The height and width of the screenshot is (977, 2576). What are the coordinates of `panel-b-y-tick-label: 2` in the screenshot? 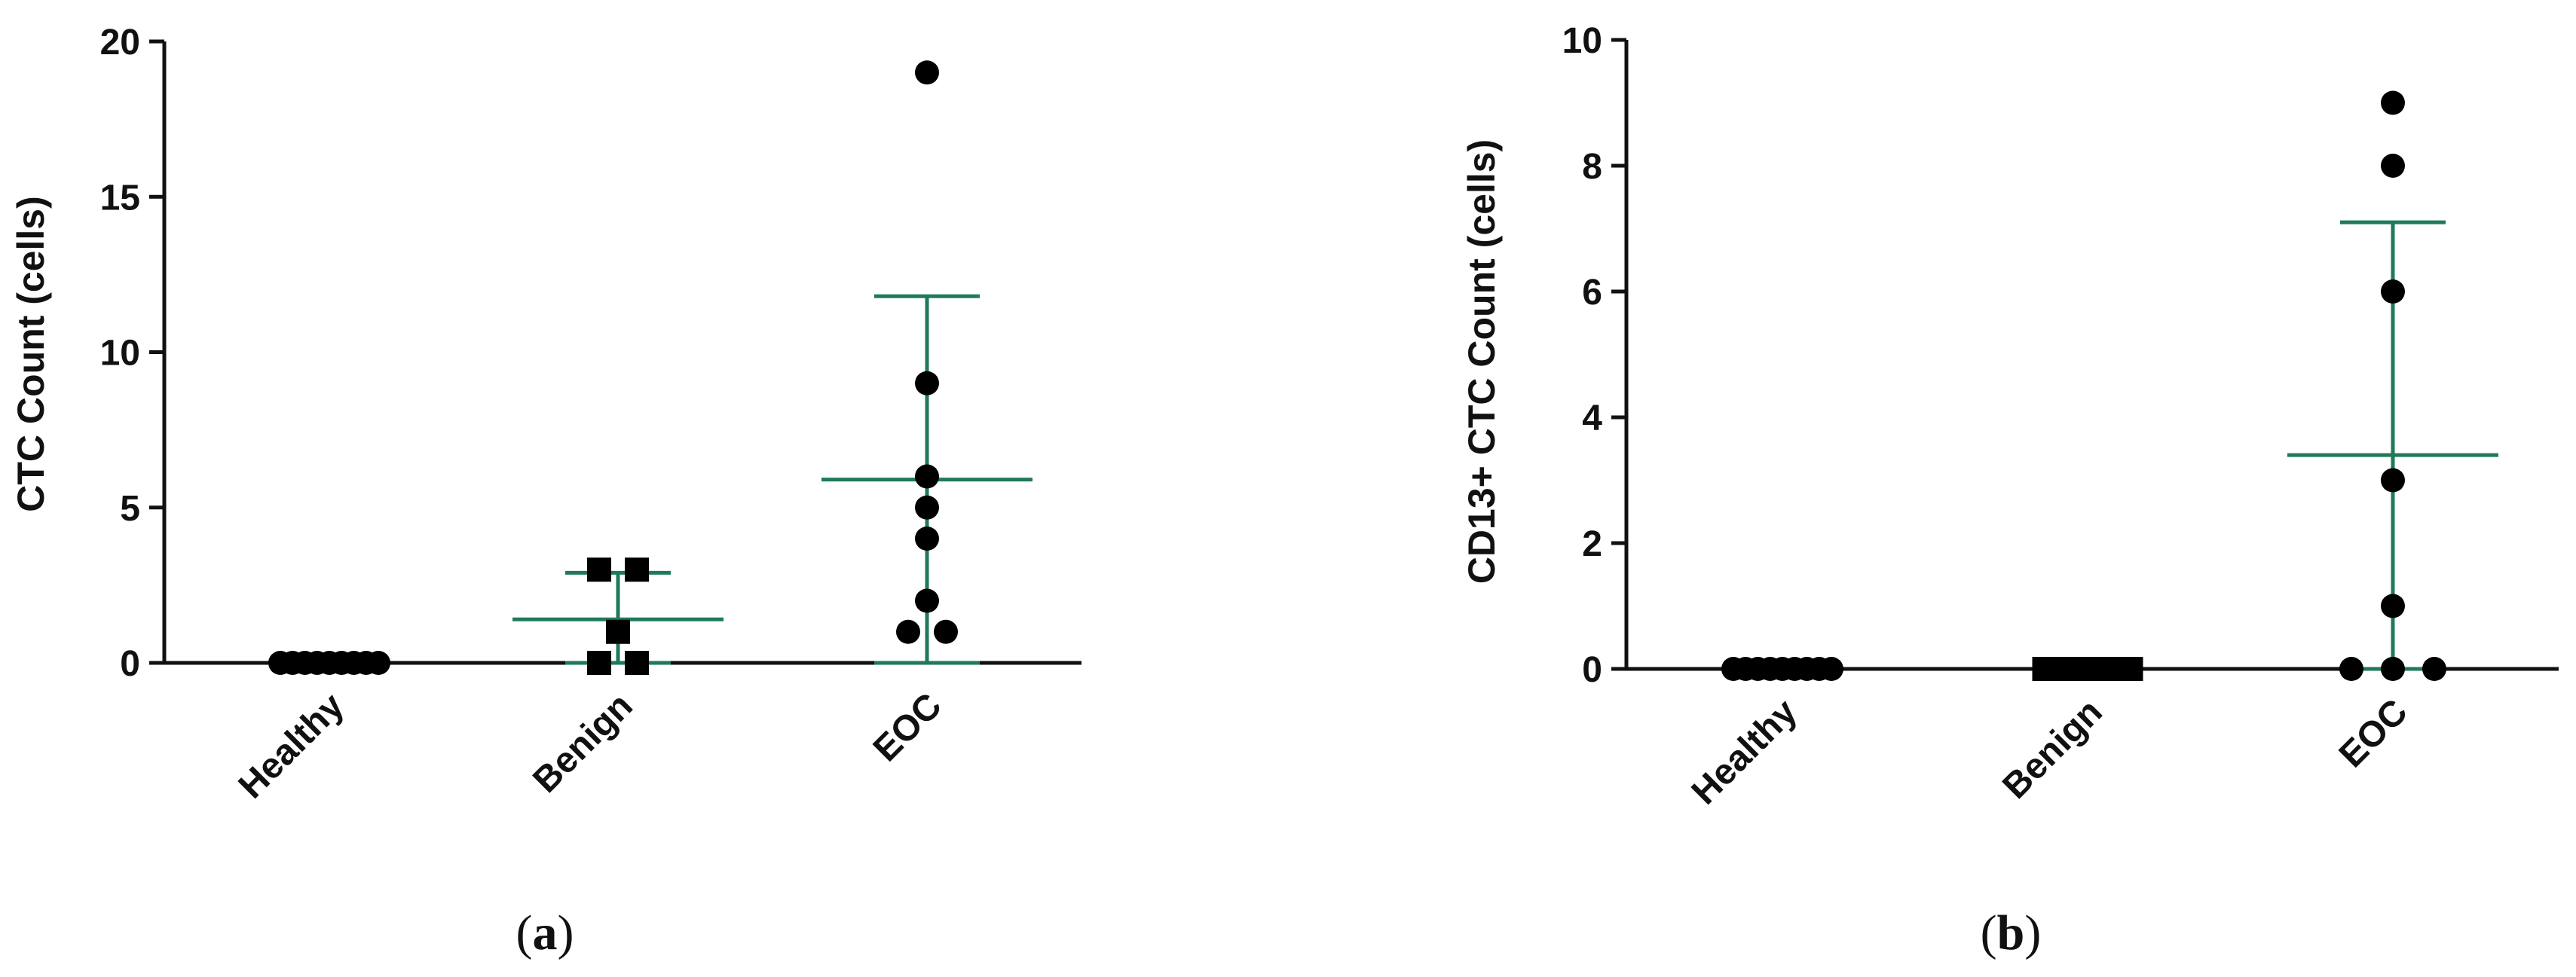 It's located at (1592, 544).